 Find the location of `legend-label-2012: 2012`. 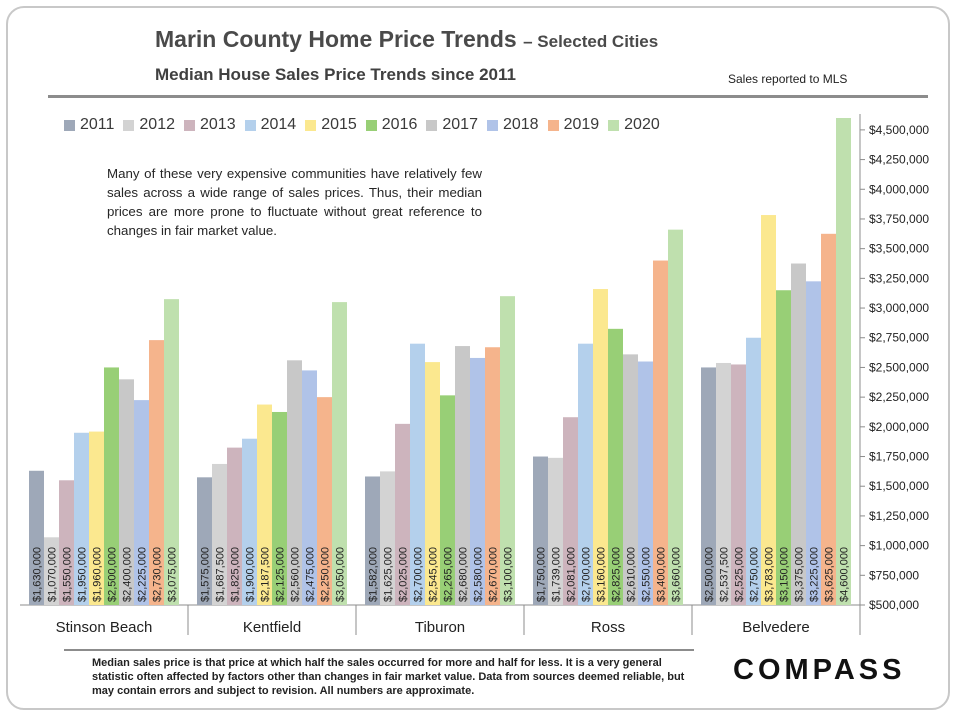

legend-label-2012: 2012 is located at coordinates (157, 124).